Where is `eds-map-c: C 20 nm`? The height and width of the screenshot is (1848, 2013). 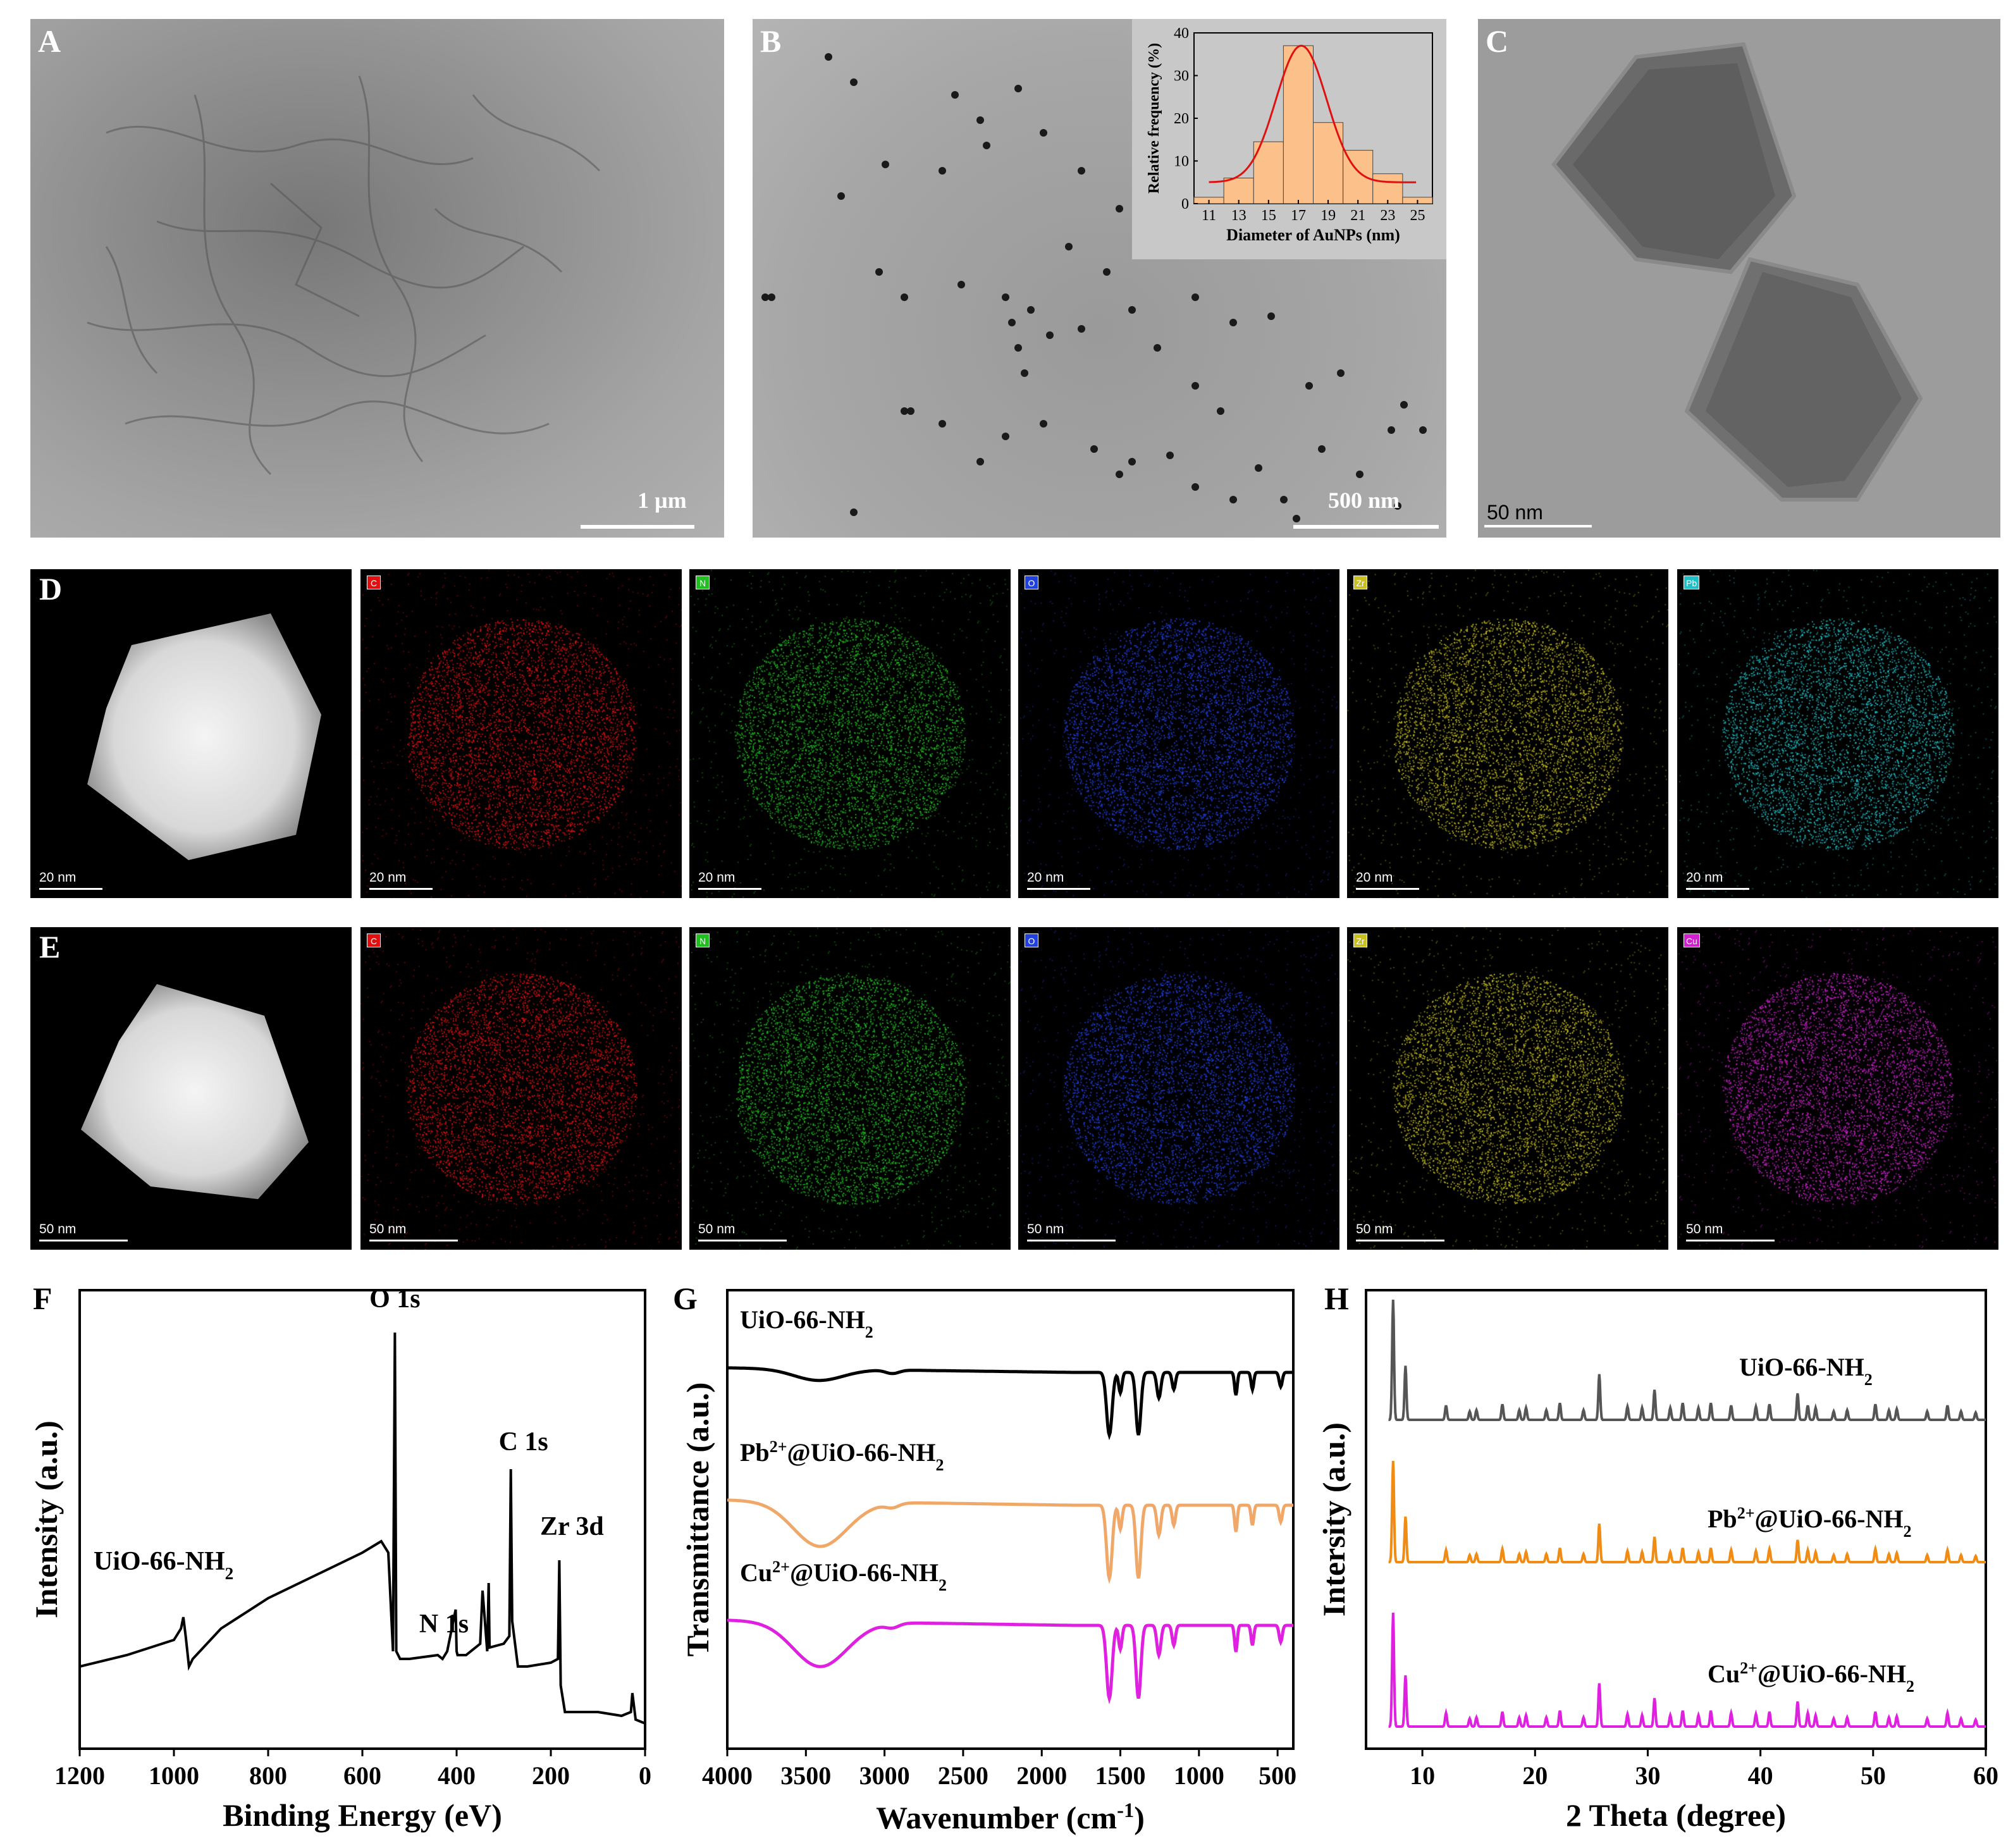 eds-map-c: C 20 nm is located at coordinates (521, 734).